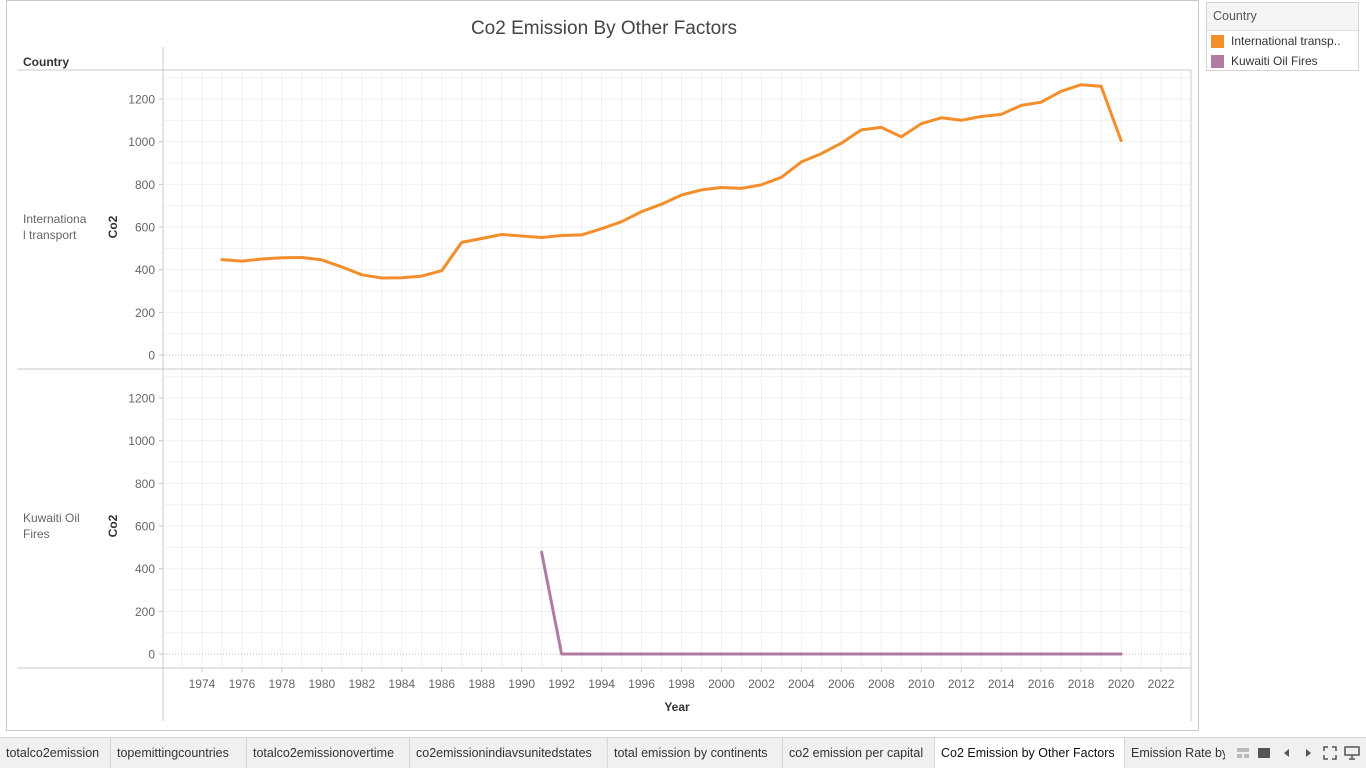 The height and width of the screenshot is (768, 1366). Describe the element at coordinates (681, 684) in the screenshot. I see `x-tick-label: 1998` at that location.